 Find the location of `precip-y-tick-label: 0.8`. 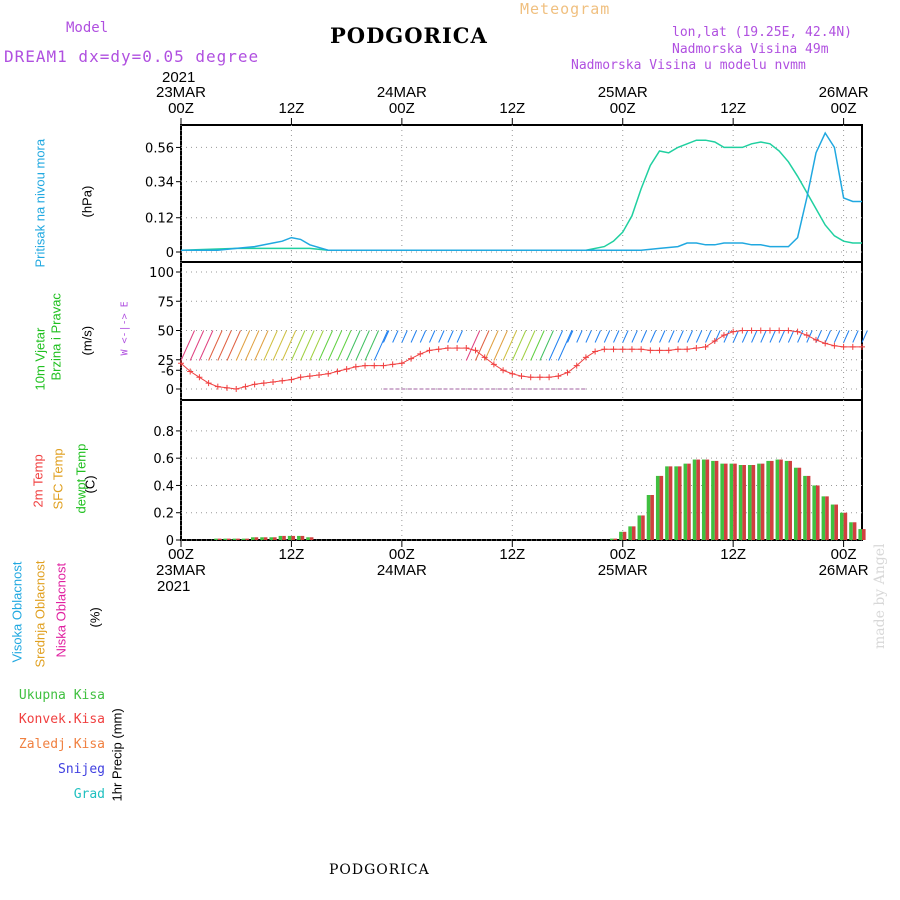

precip-y-tick-label: 0.8 is located at coordinates (163, 432).